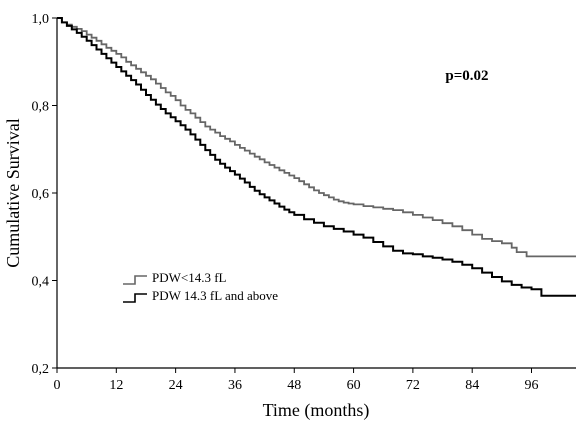 The image size is (578, 425). What do you see at coordinates (294, 385) in the screenshot?
I see `x-tick-label: 48` at bounding box center [294, 385].